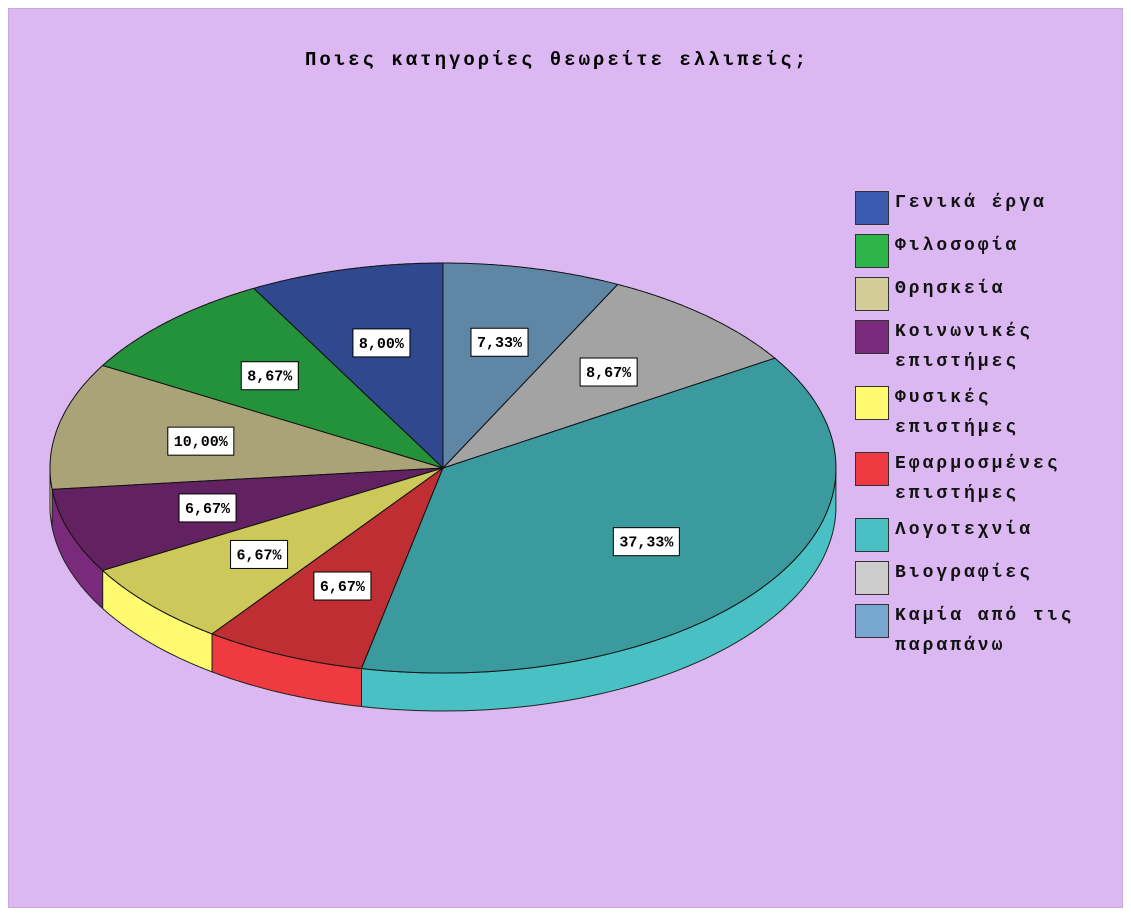 The image size is (1131, 916). Describe the element at coordinates (964, 573) in the screenshot. I see `legend-label: Βιογραφίες` at that location.